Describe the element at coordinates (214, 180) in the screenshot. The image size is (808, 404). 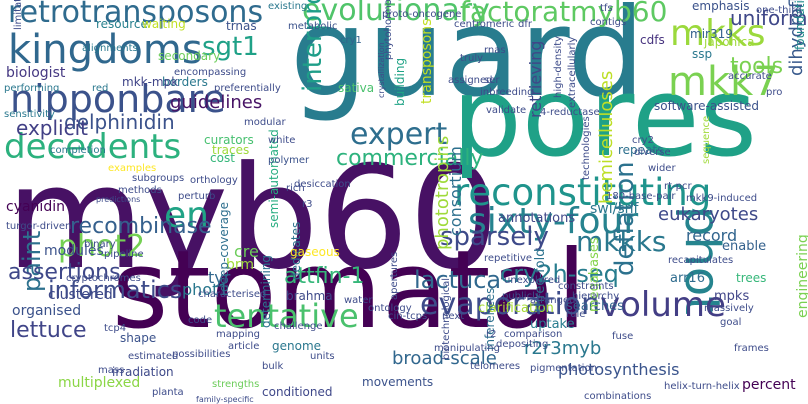
I see `word-orthology: orthology` at that location.